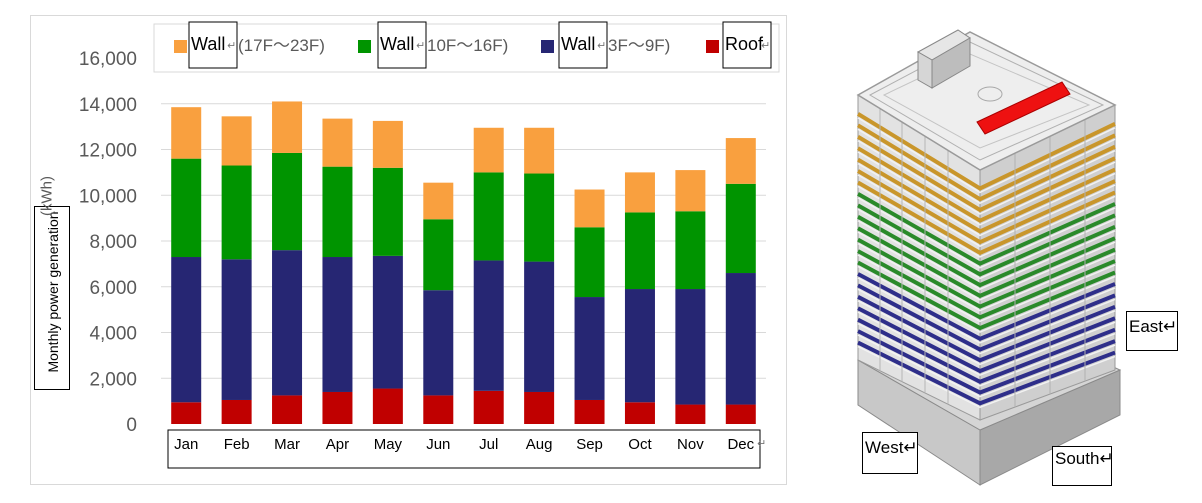  Describe the element at coordinates (131, 425) in the screenshot. I see `y-tick-label: 0` at that location.